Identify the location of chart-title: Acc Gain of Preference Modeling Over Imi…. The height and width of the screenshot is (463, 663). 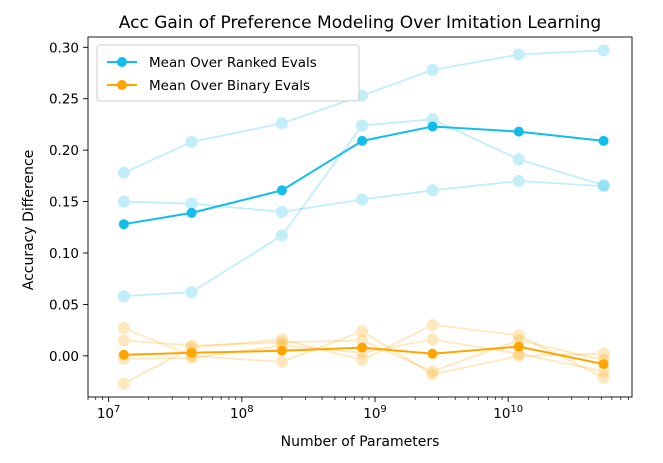
(360, 23).